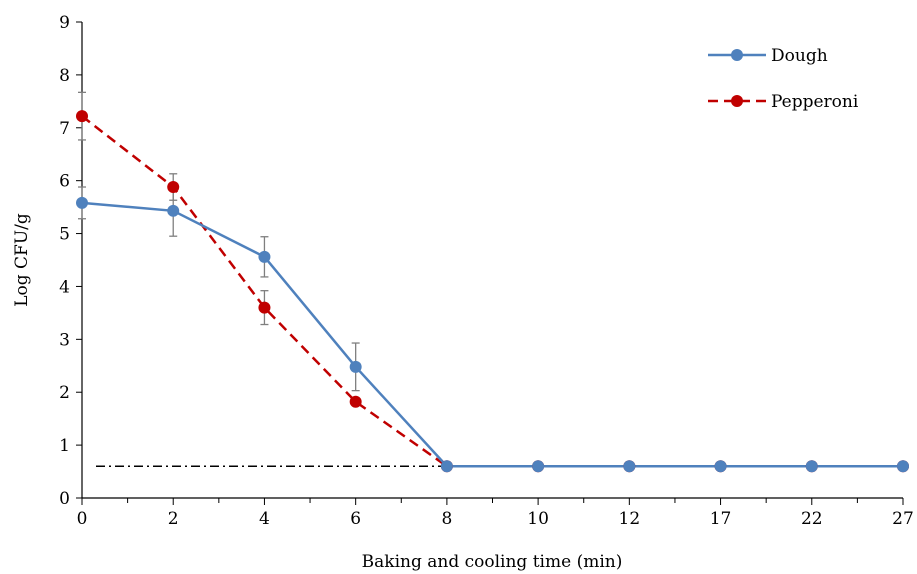 This screenshot has width=917, height=574. What do you see at coordinates (737, 55) in the screenshot?
I see `legend-swatch-dough-marker` at bounding box center [737, 55].